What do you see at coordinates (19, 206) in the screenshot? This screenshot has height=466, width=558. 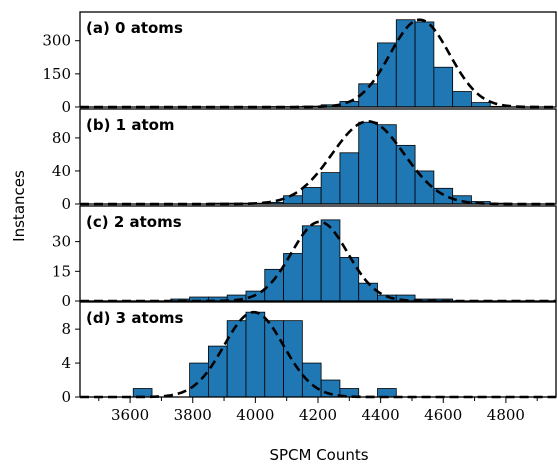 I see `y-axis-title: Instances` at bounding box center [19, 206].